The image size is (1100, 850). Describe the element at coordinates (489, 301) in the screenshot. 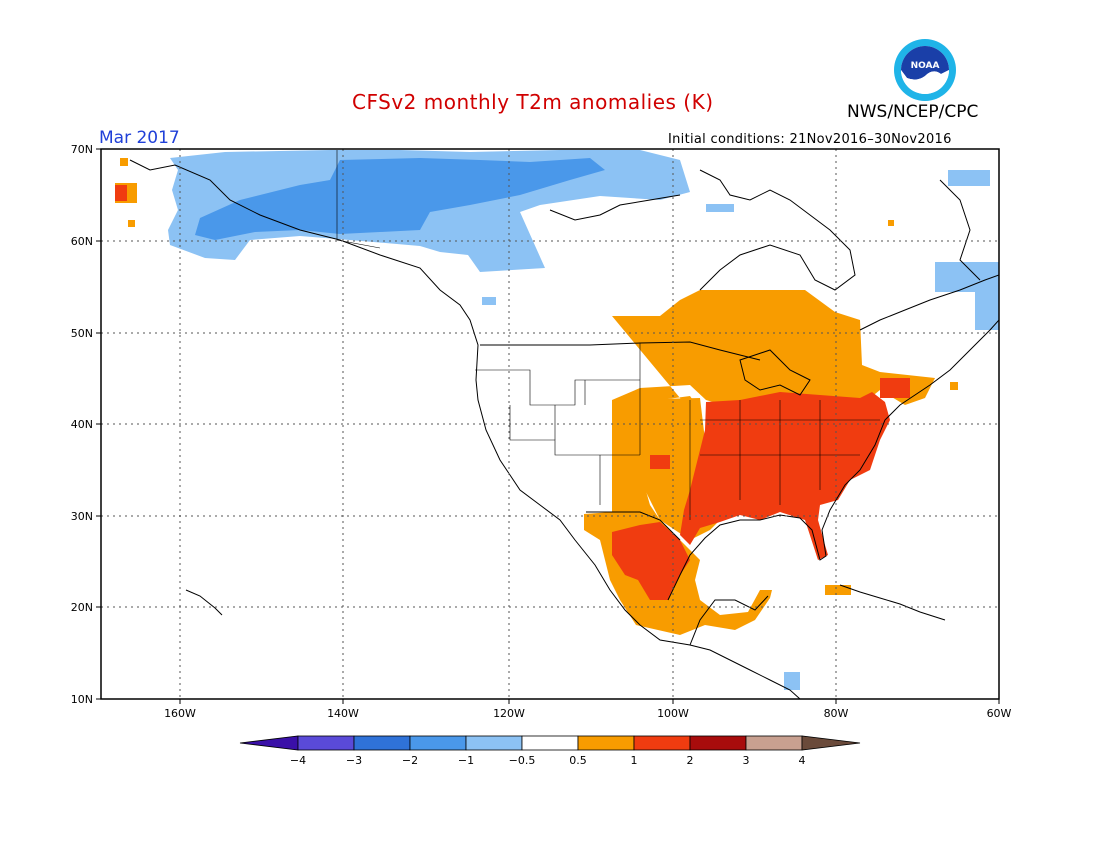

I see `cold-anomaly-bc` at that location.